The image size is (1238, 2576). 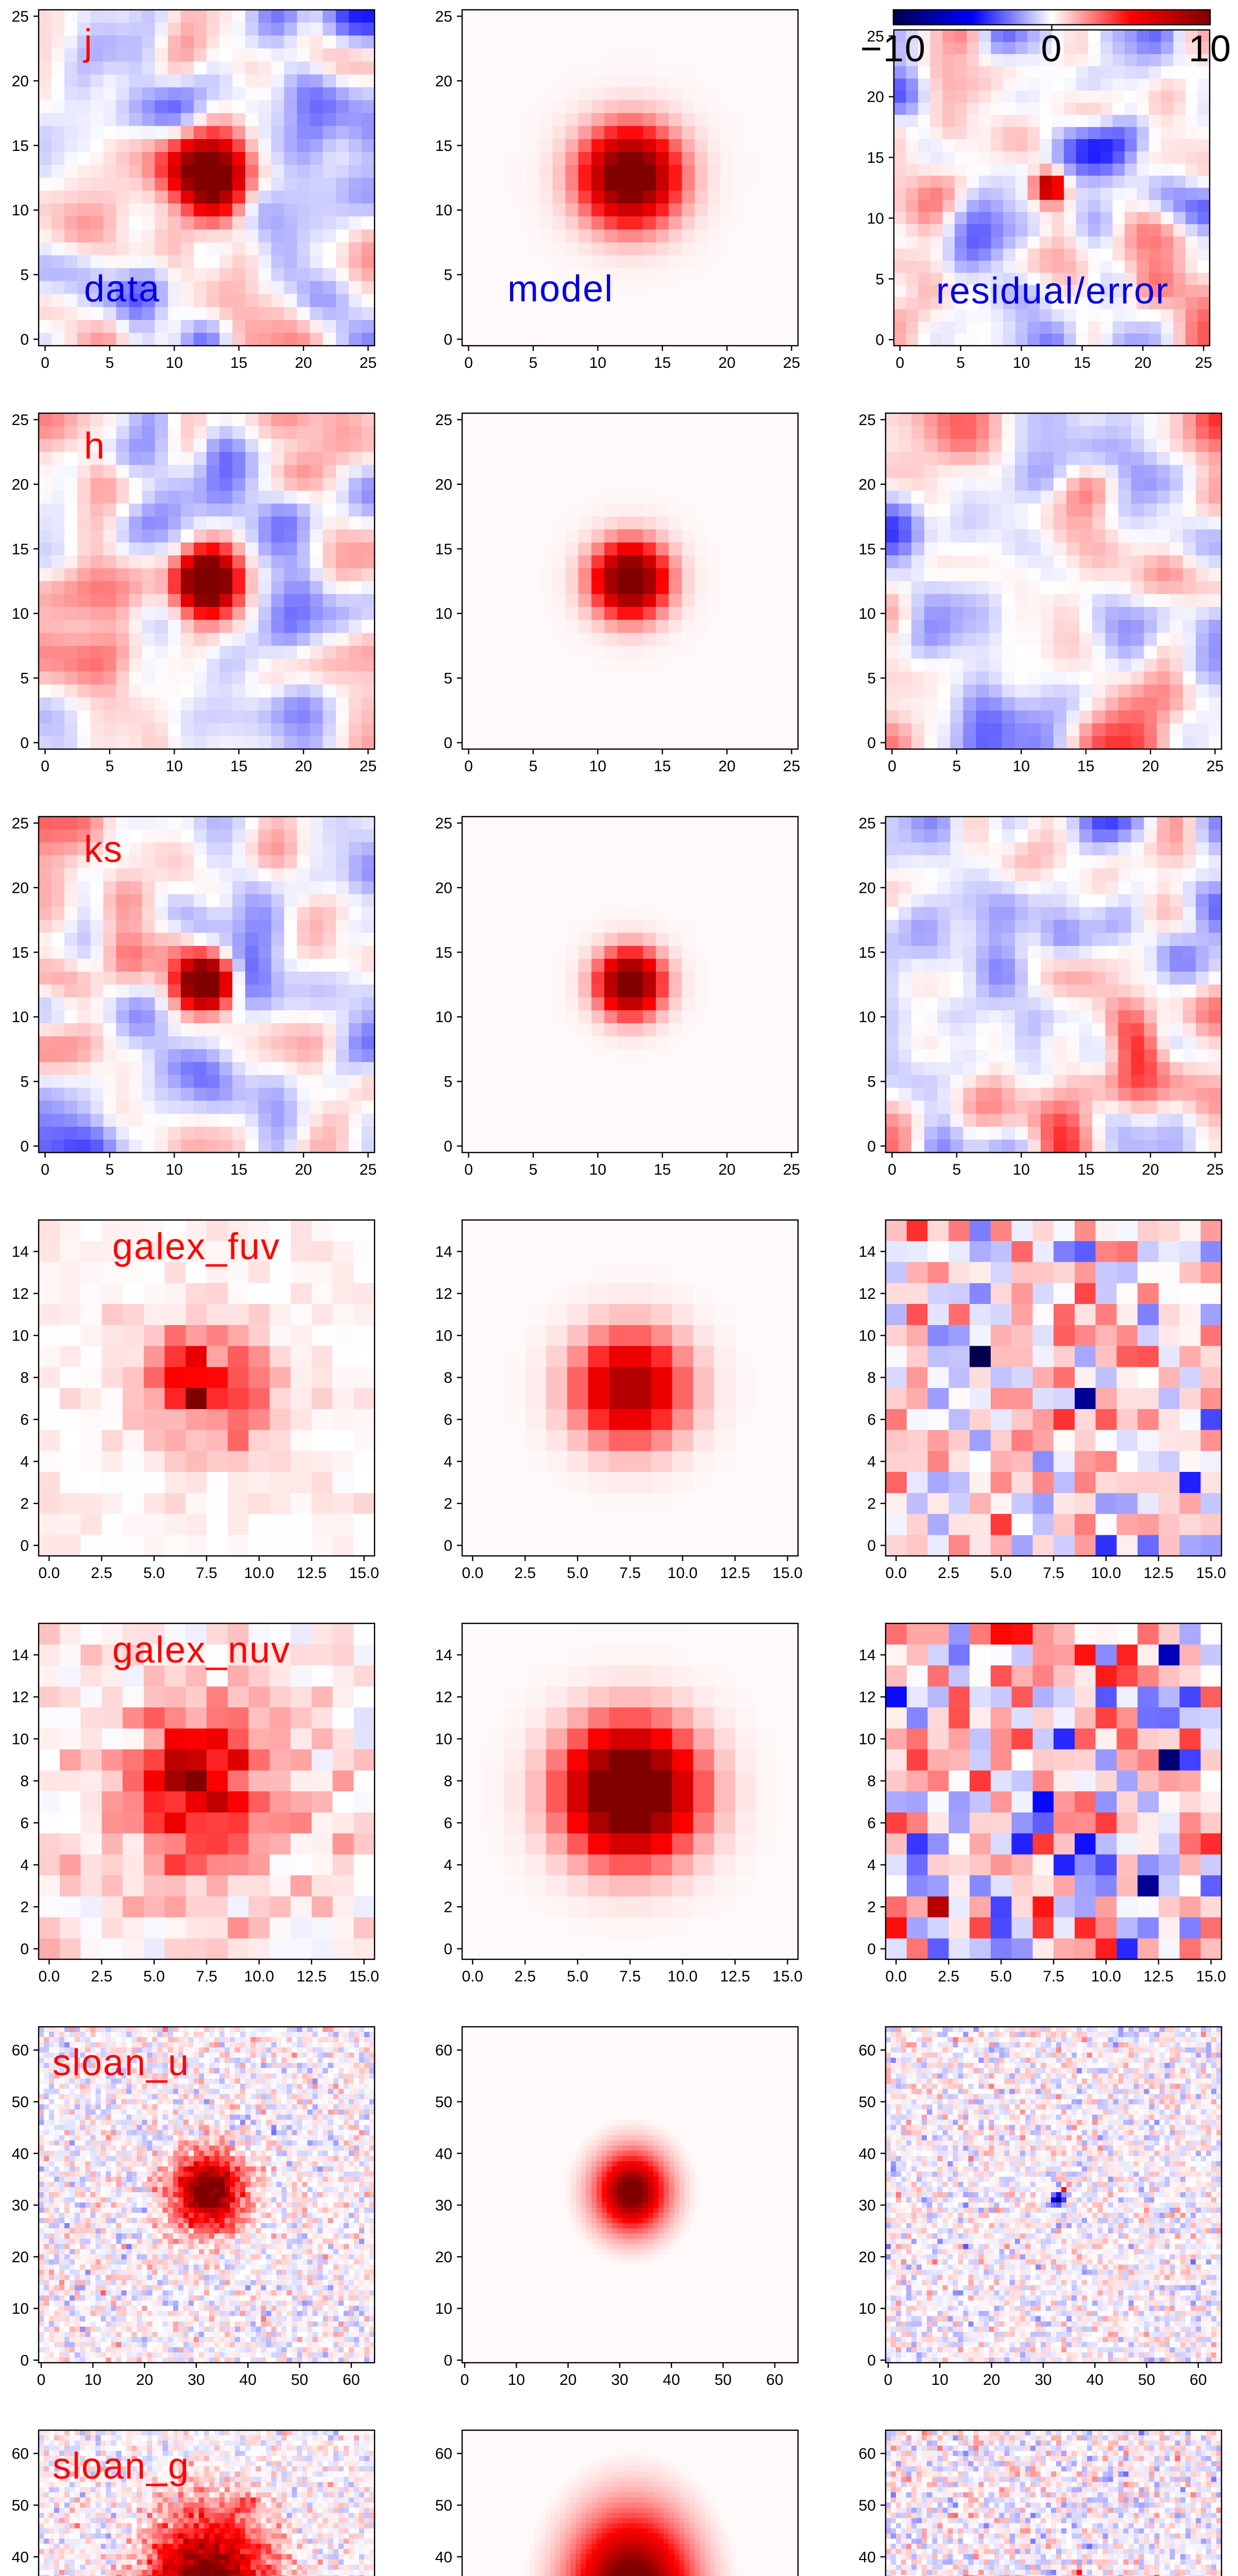 I want to click on svg-text: 60, so click(x=443, y=2050).